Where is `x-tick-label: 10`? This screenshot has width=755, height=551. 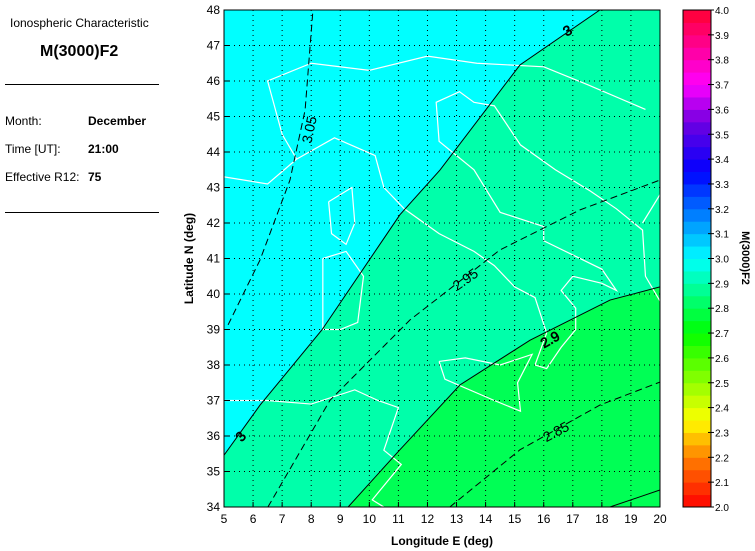
x-tick-label: 10 is located at coordinates (370, 519).